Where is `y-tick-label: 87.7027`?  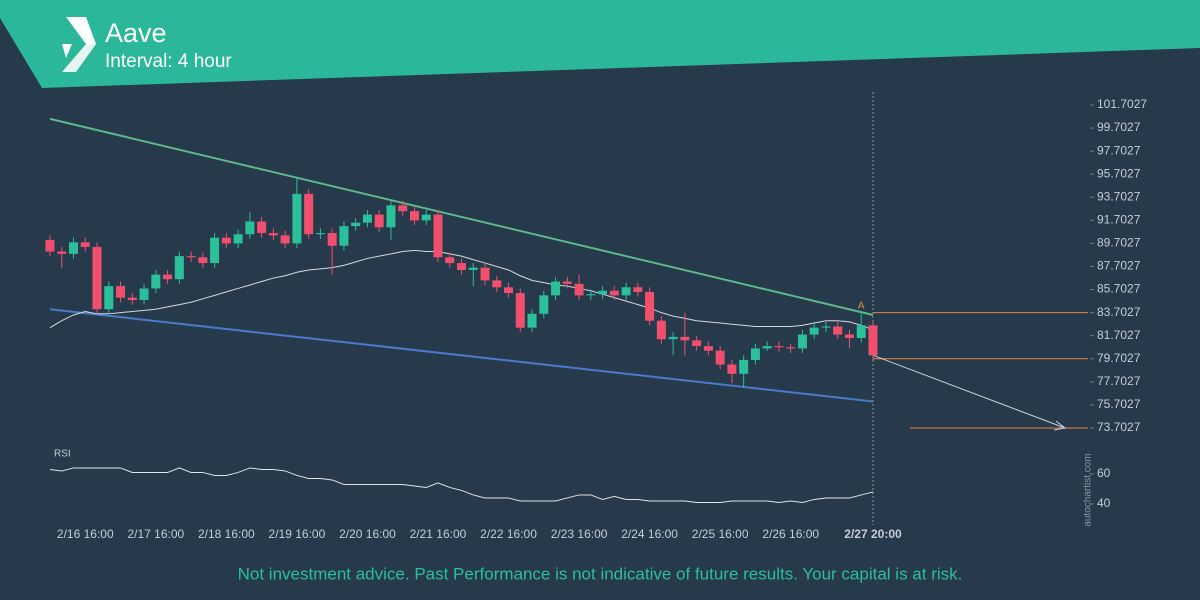
y-tick-label: 87.7027 is located at coordinates (1119, 266).